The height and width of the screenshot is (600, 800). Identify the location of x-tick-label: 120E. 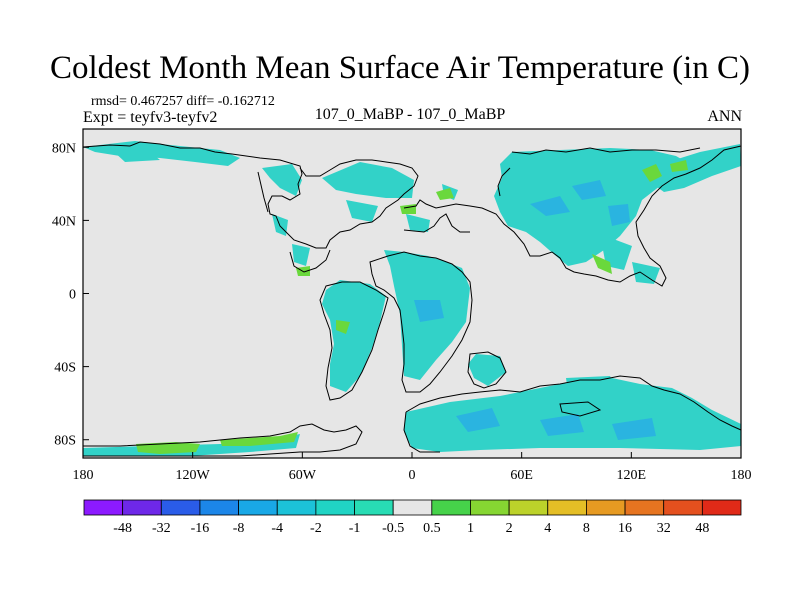
(632, 475).